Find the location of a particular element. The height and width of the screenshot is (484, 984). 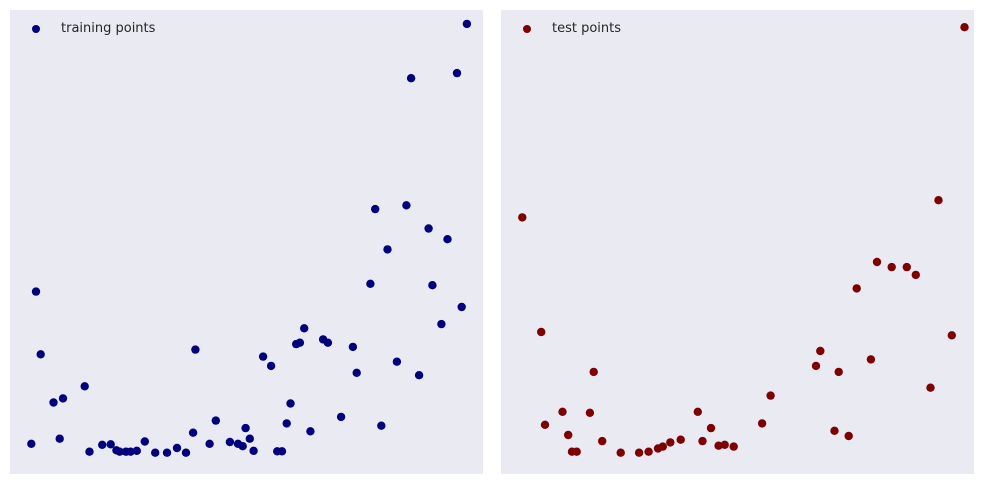

test-legend: test points is located at coordinates (572, 28).